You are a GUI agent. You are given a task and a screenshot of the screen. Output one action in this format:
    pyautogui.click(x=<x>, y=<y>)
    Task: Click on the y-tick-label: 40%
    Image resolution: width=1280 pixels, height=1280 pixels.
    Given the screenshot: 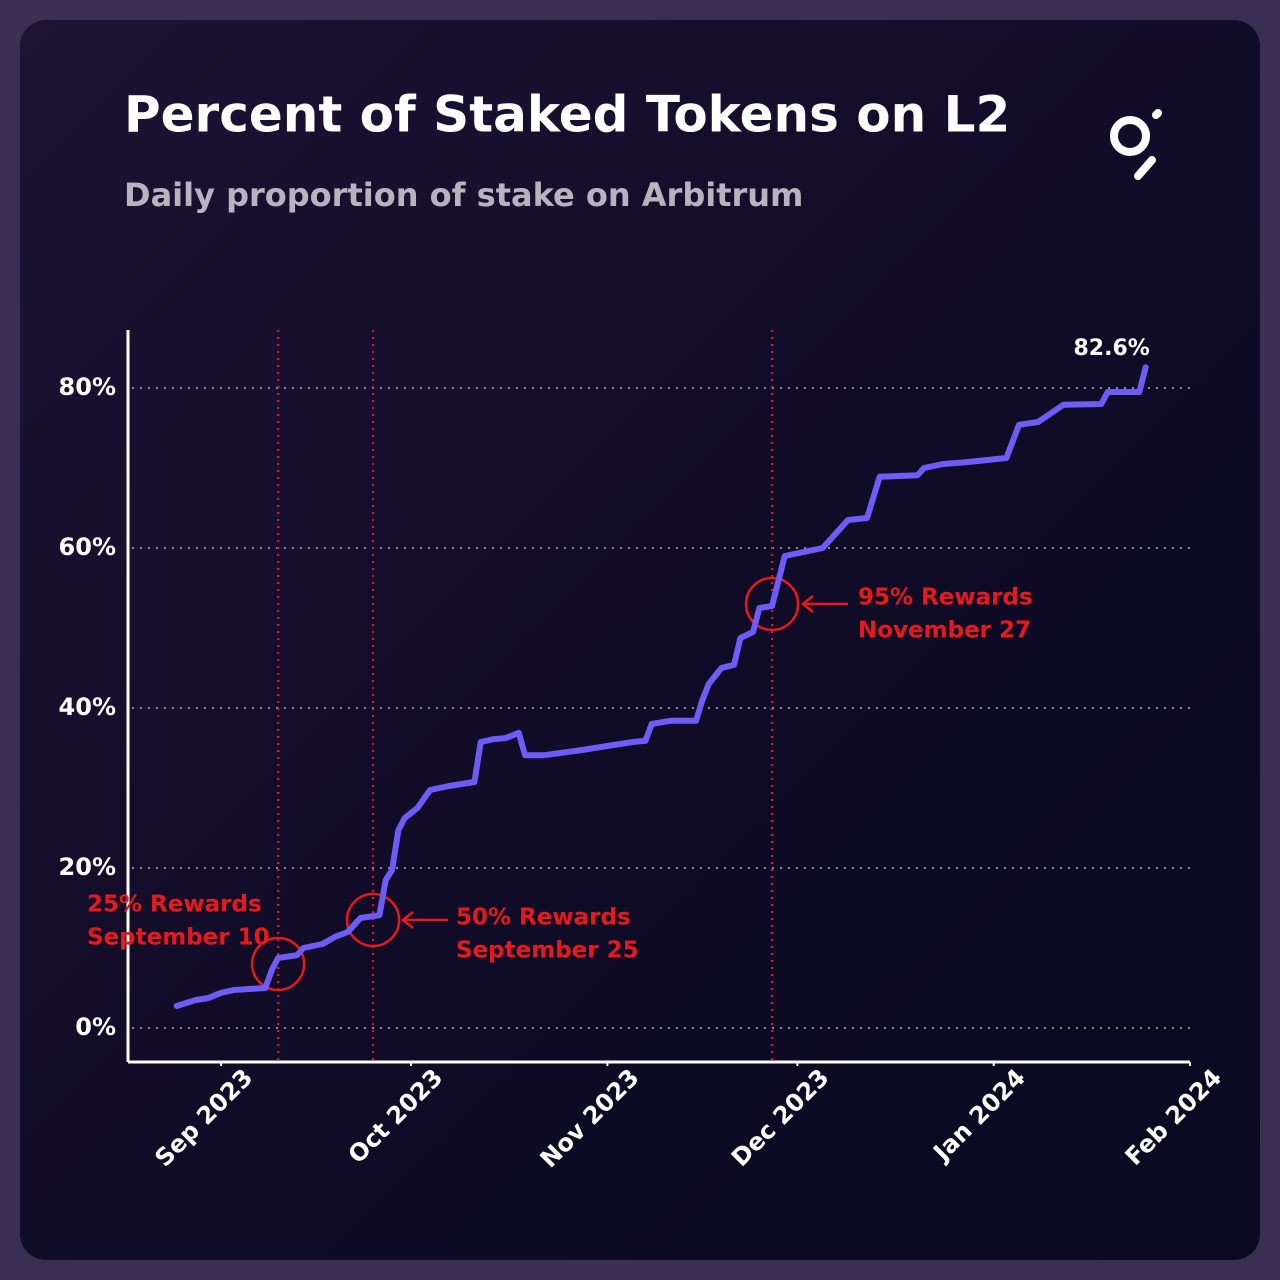 What is the action you would take?
    pyautogui.click(x=87, y=707)
    